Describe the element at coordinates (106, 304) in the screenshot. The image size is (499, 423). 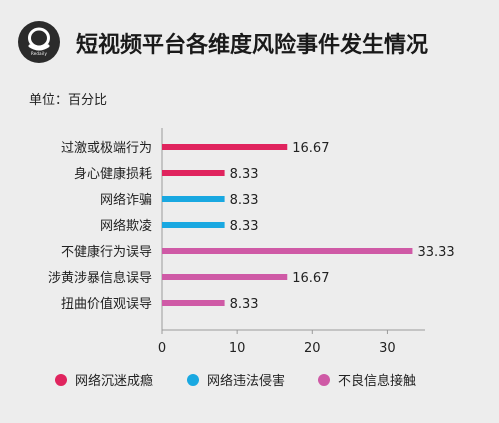
I see `category-label: 扭曲价值观误导` at that location.